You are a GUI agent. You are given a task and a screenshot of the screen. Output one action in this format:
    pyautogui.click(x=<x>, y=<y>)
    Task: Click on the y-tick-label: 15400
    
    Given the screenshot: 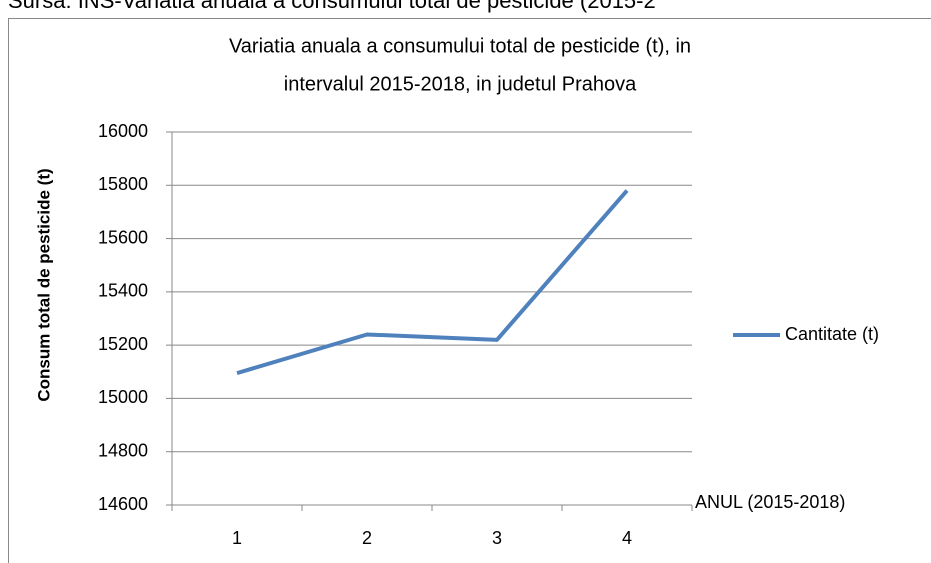 What is the action you would take?
    pyautogui.click(x=123, y=291)
    